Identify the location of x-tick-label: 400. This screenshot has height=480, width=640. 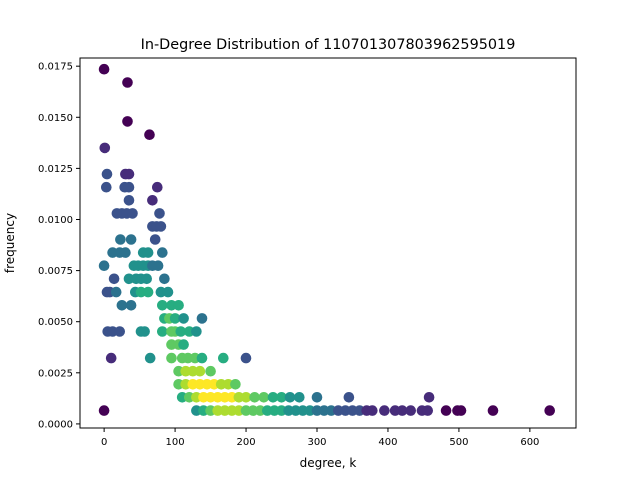
(387, 442).